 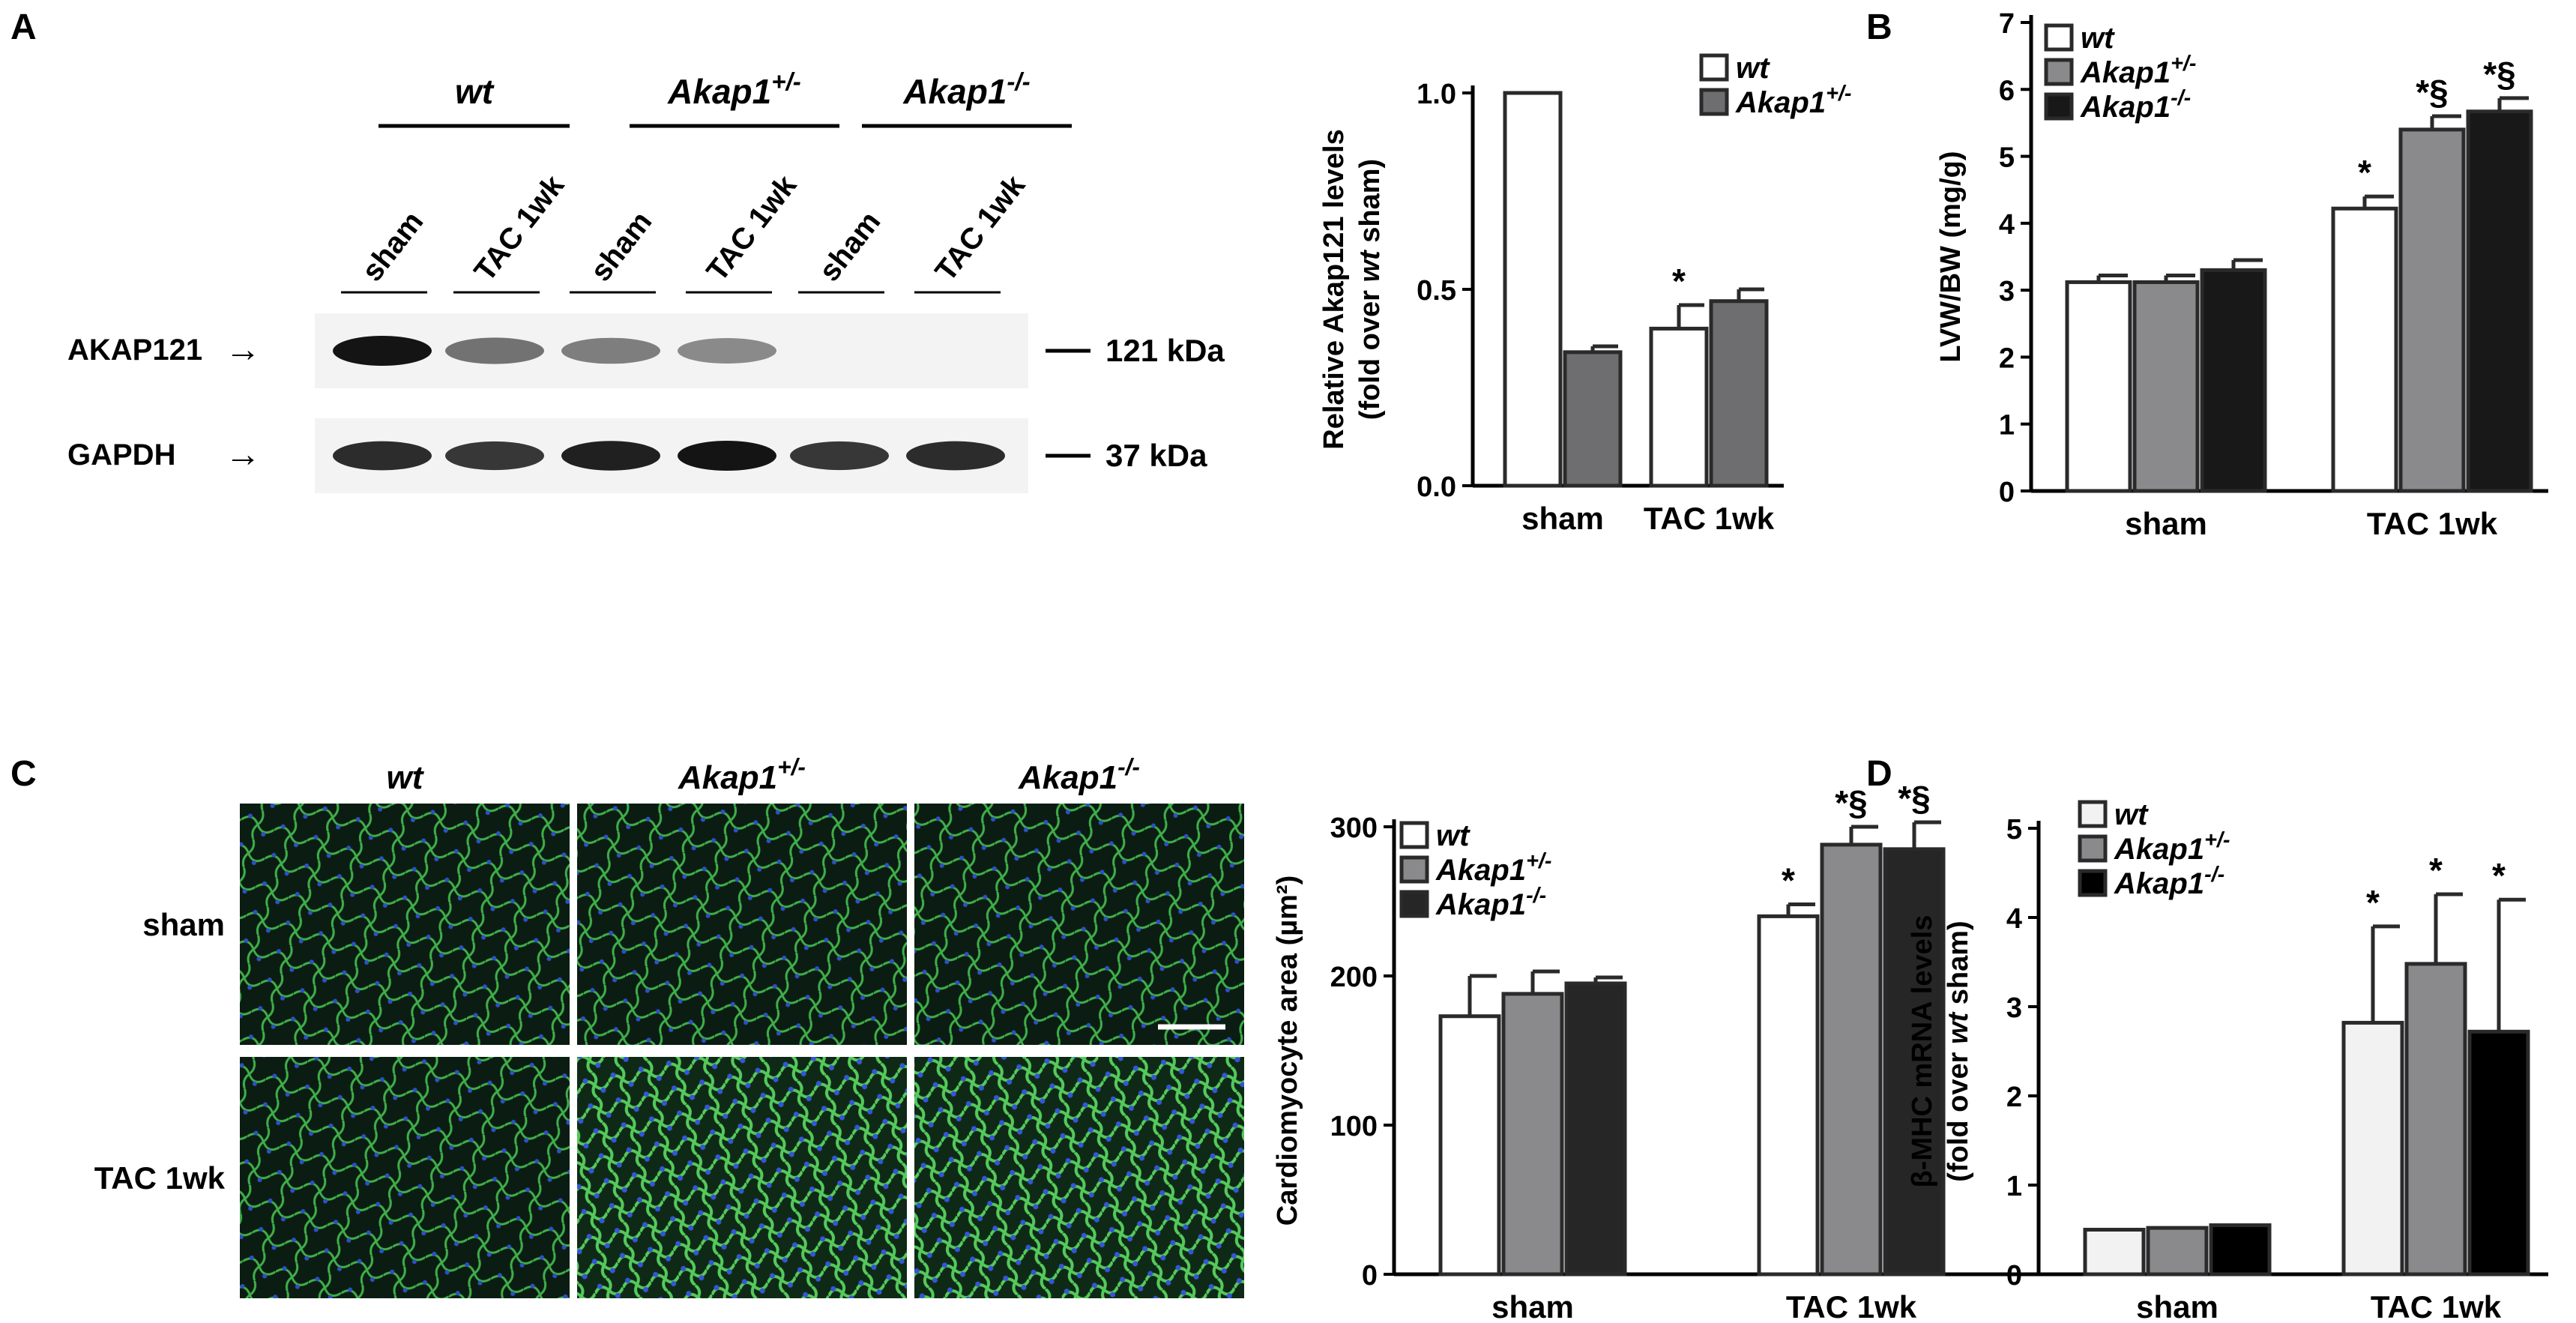 What do you see at coordinates (742, 774) in the screenshot?
I see `micro-column-label: Akap1+/-` at bounding box center [742, 774].